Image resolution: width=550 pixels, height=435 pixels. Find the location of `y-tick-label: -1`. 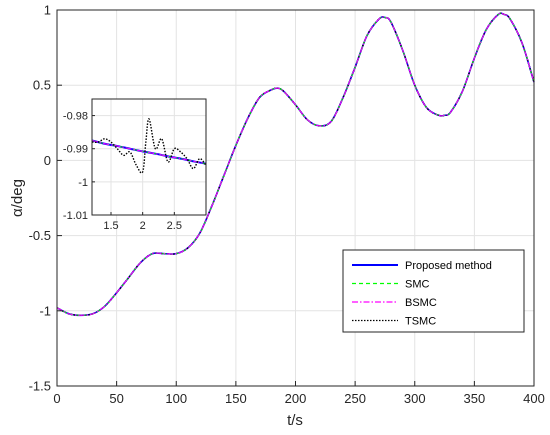

y-tick-label: -1 is located at coordinates (45, 310).